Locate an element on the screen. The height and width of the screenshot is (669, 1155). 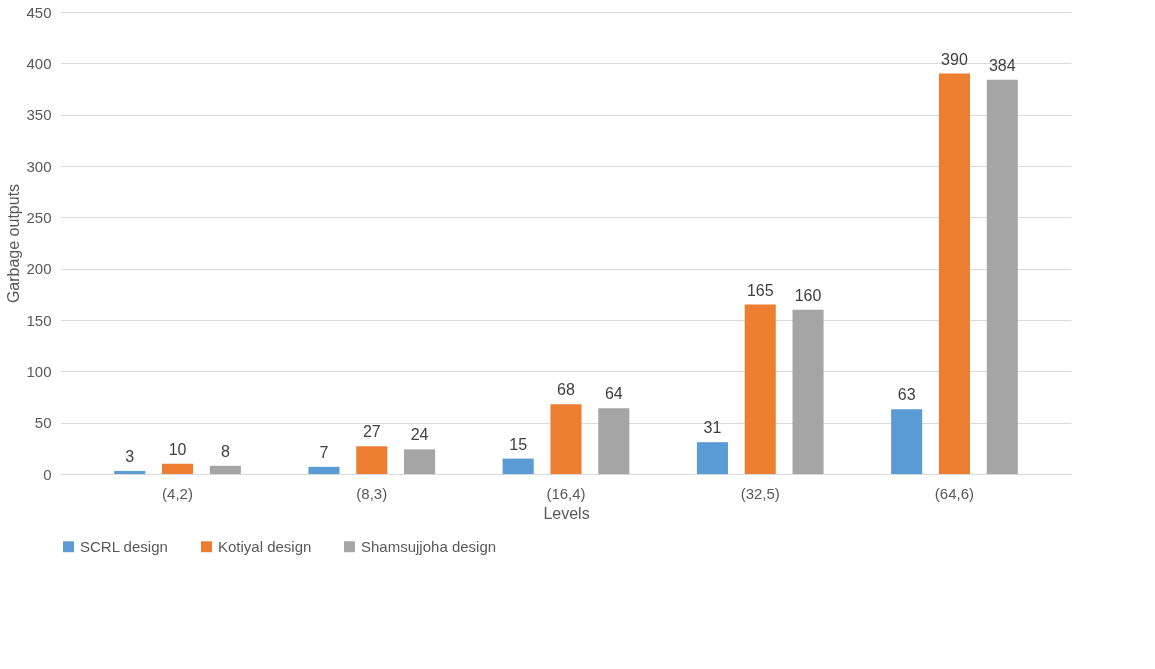
y-tick-label: 300 is located at coordinates (39, 166).